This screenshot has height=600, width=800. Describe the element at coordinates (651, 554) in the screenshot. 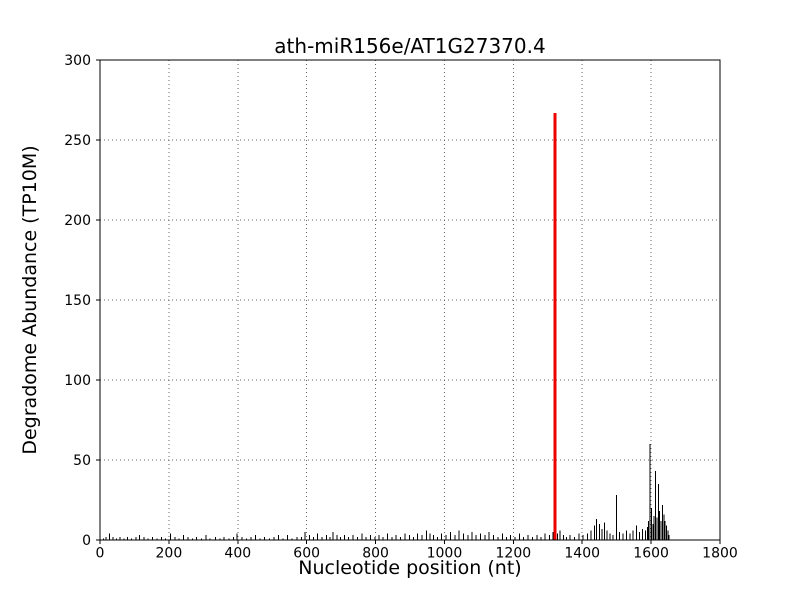

I see `x-tick-label: 1600` at that location.